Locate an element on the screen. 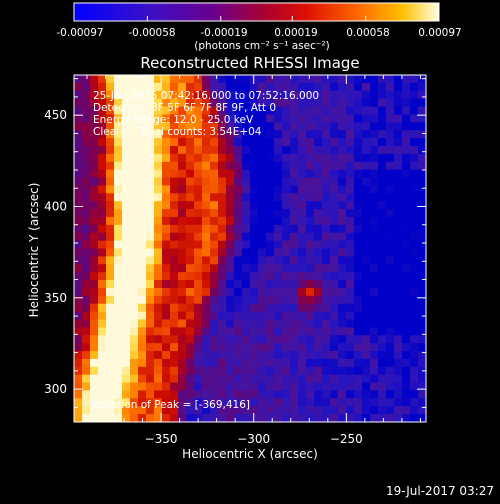 Image resolution: width=500 pixels, height=504 pixels. x-axis-label: Heliocentric X (arcsec) is located at coordinates (250, 454).